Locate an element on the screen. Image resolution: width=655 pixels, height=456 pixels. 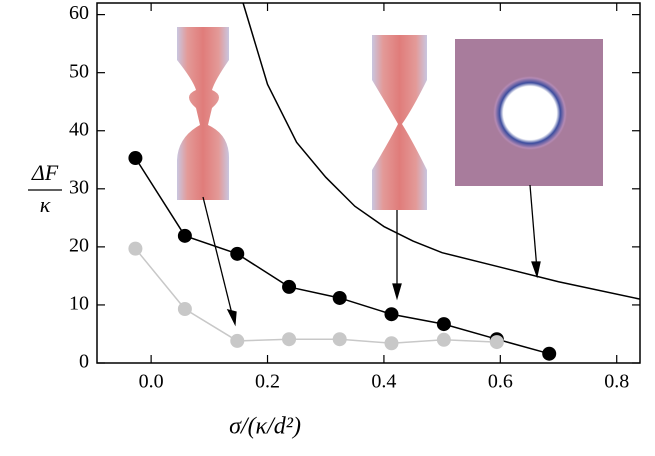
x-tick-label: 0.2 is located at coordinates (267, 382).